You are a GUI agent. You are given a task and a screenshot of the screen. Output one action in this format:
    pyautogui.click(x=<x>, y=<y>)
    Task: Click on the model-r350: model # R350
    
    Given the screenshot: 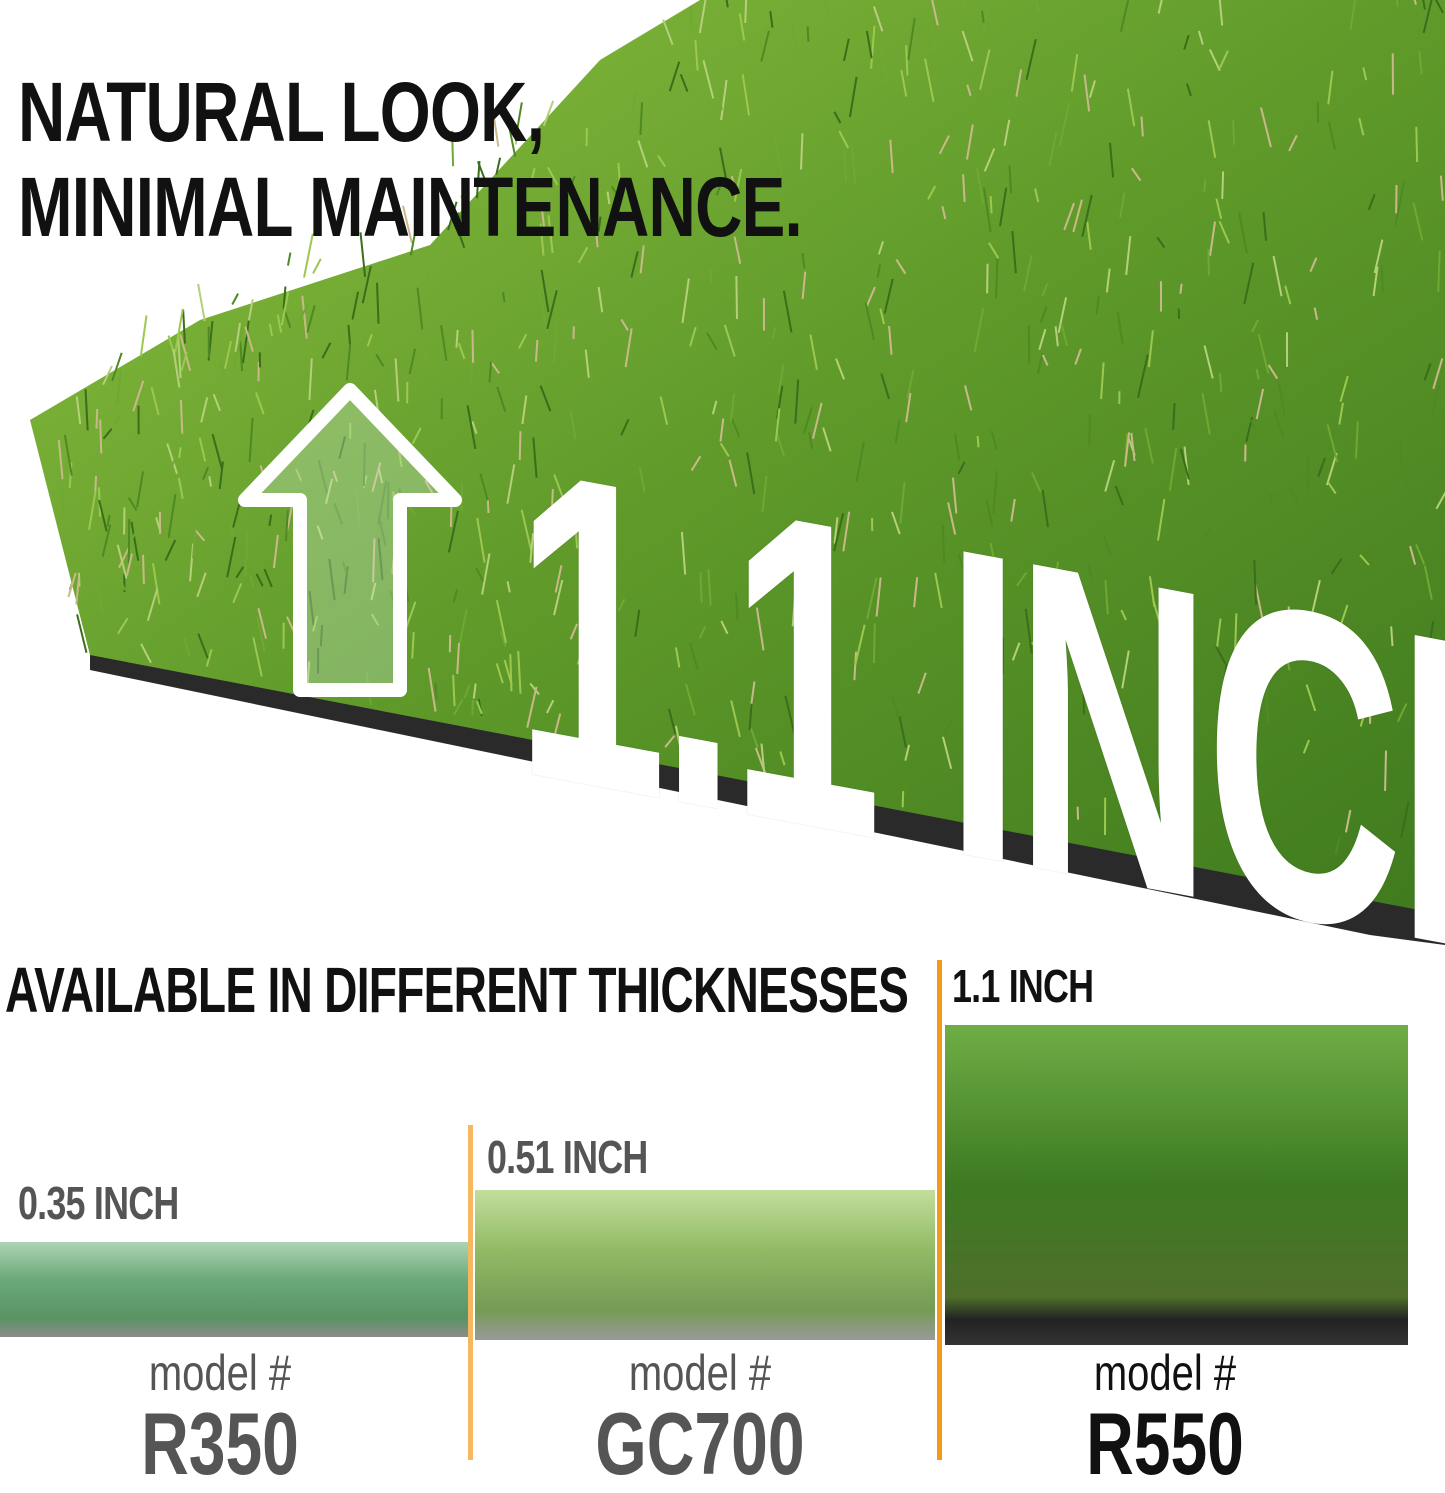 What is the action you would take?
    pyautogui.click(x=220, y=1418)
    